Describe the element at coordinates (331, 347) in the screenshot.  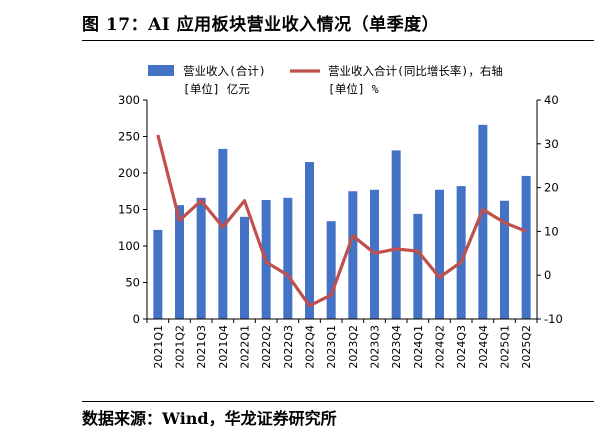
I see `x-tick-label: 2023Q1` at that location.